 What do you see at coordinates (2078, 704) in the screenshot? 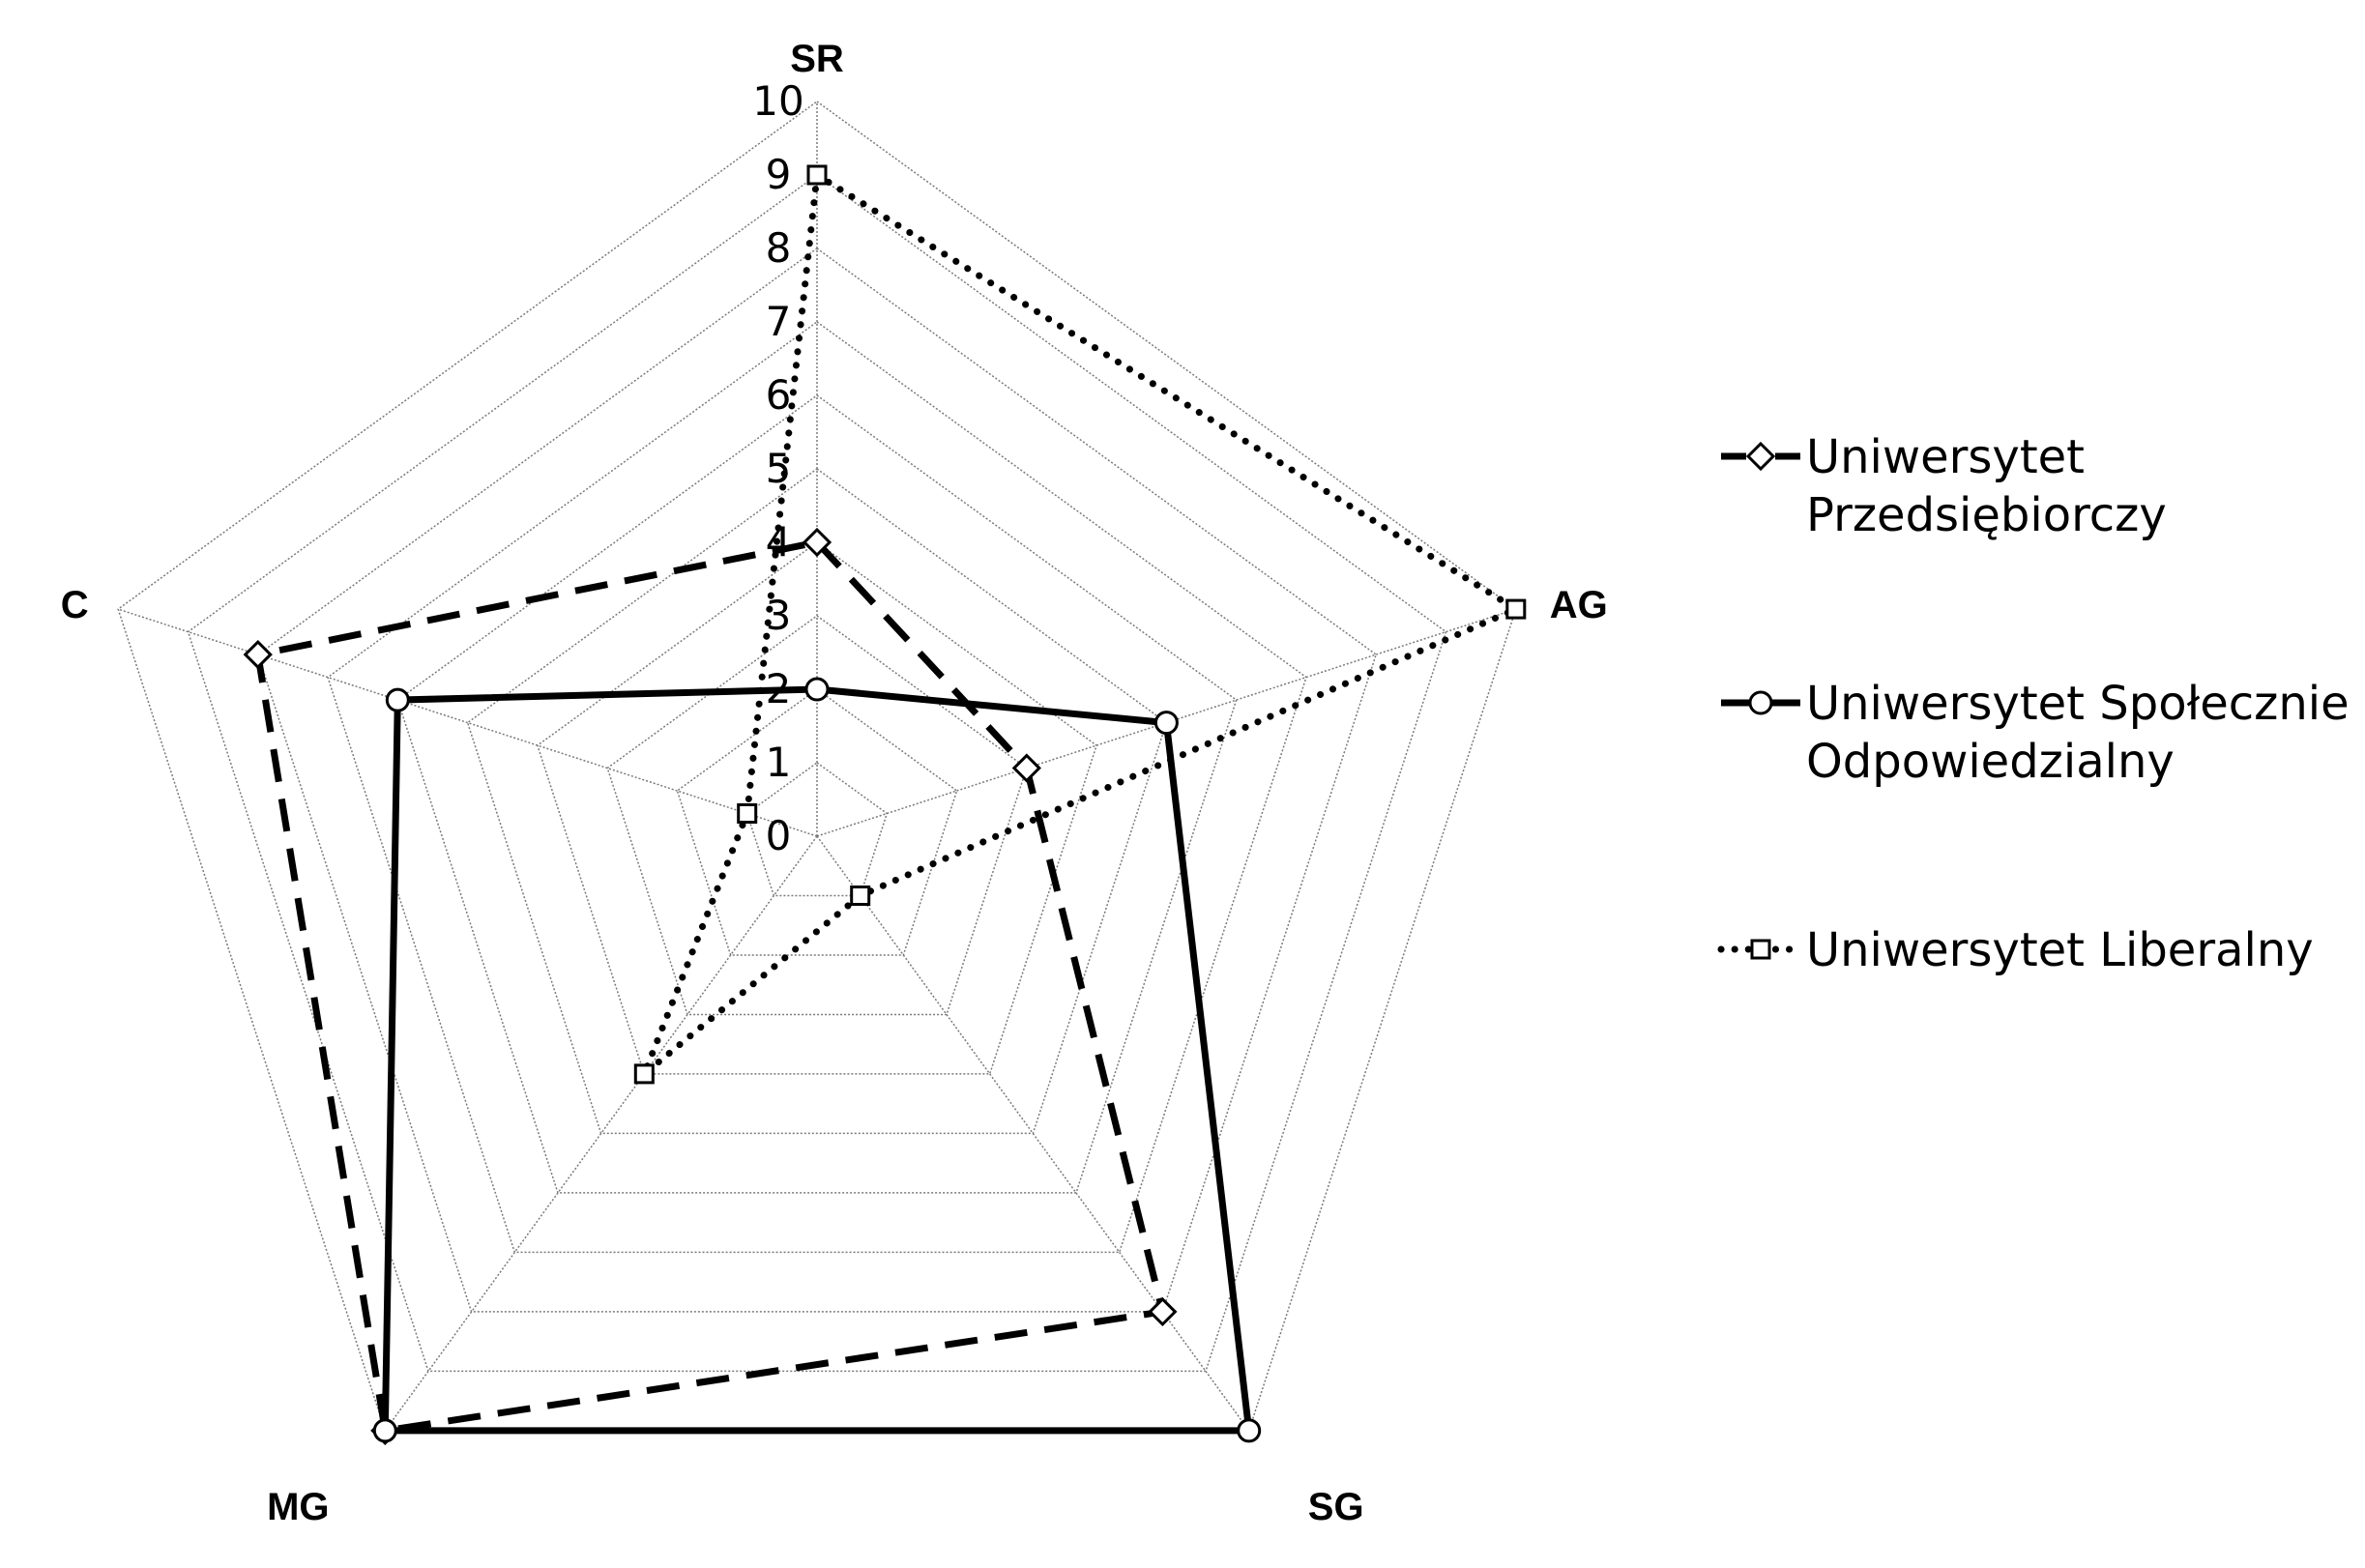
I see `legend-label: Uniwersytet Społecznie` at bounding box center [2078, 704].